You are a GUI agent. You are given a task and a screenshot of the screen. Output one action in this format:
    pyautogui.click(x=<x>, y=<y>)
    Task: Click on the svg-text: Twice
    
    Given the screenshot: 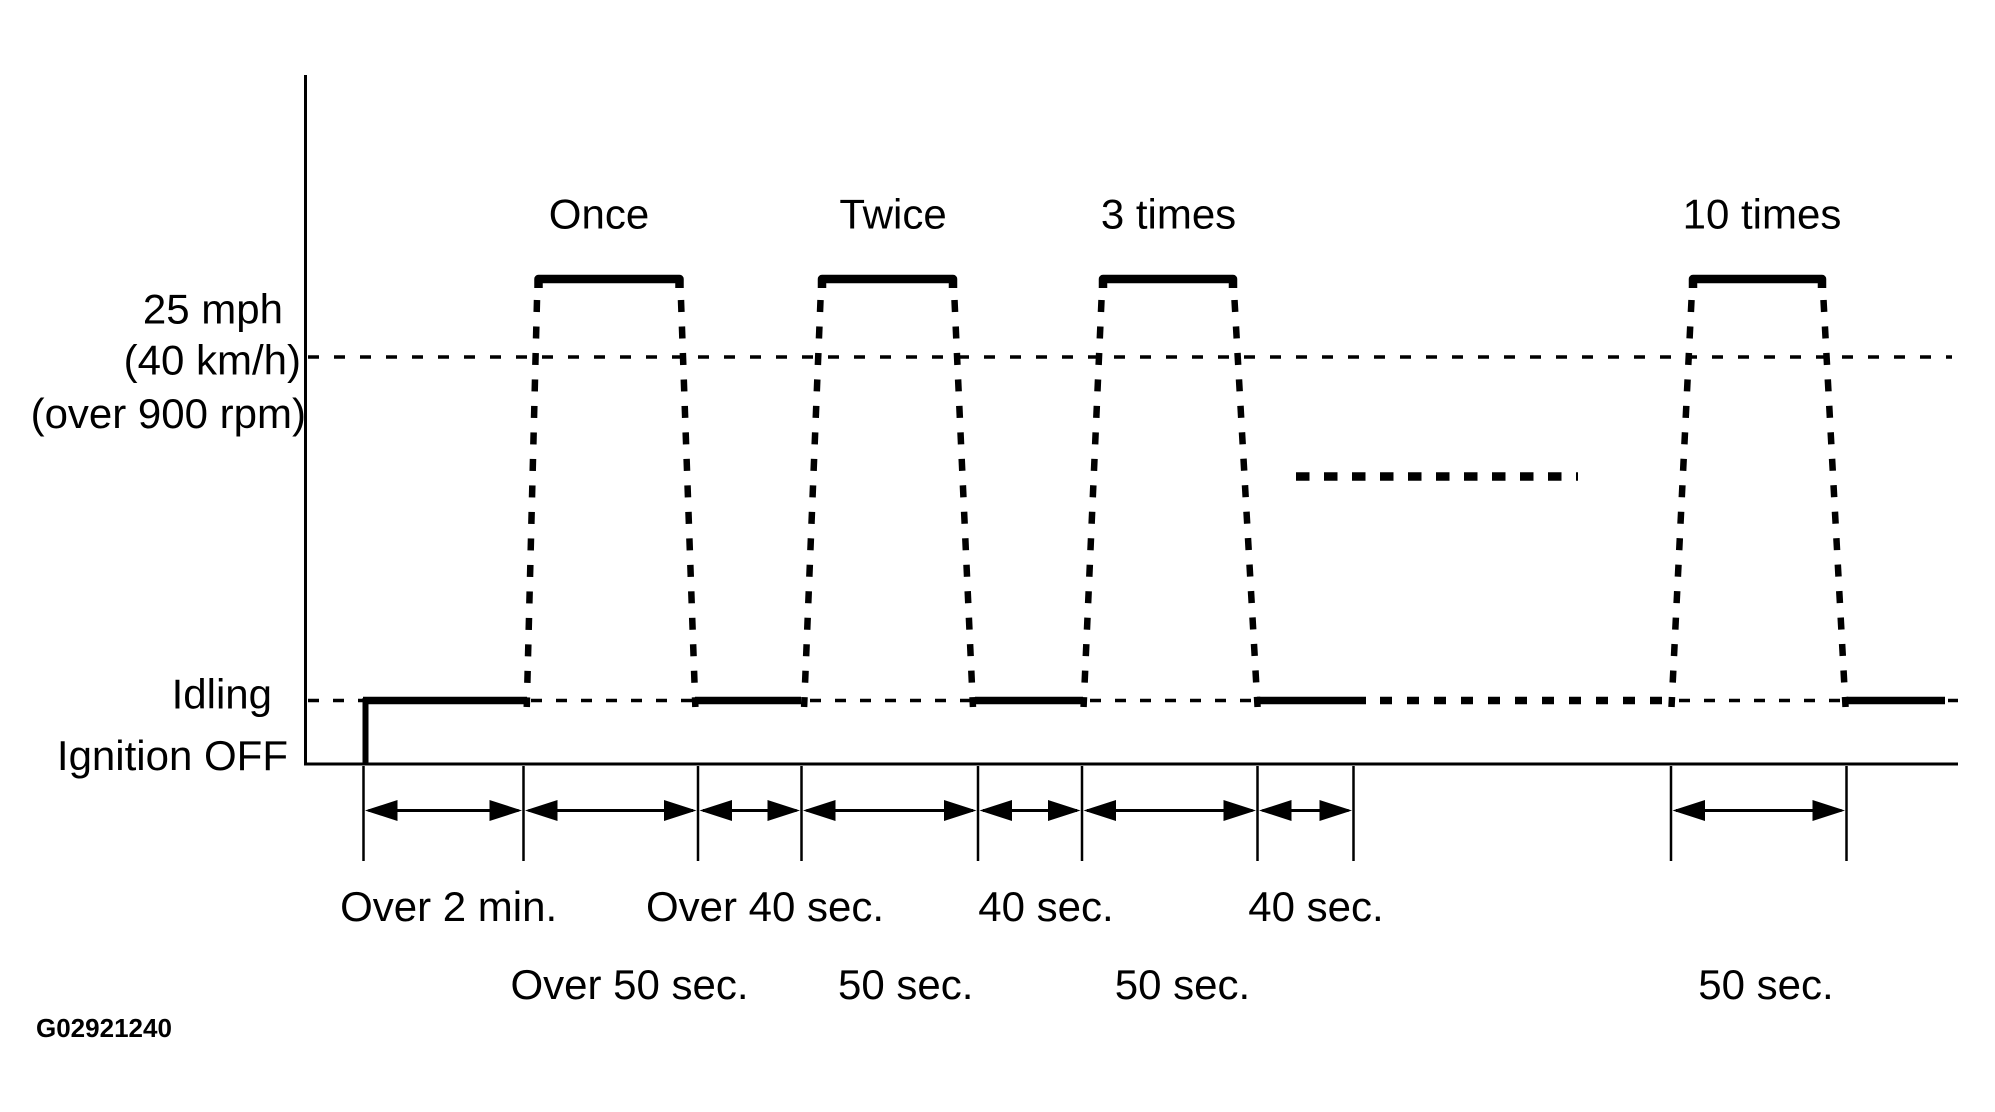 What is the action you would take?
    pyautogui.click(x=892, y=214)
    